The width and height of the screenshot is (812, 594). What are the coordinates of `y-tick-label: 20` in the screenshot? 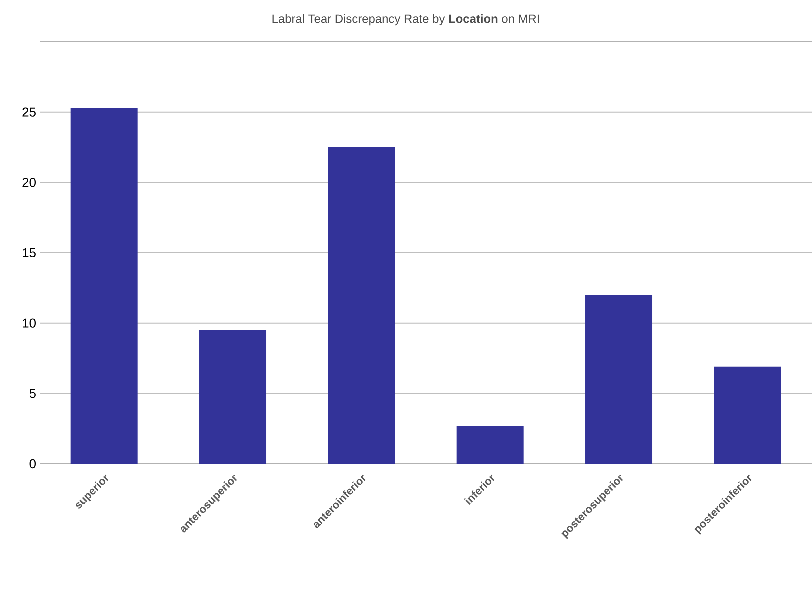 It's located at (29, 183).